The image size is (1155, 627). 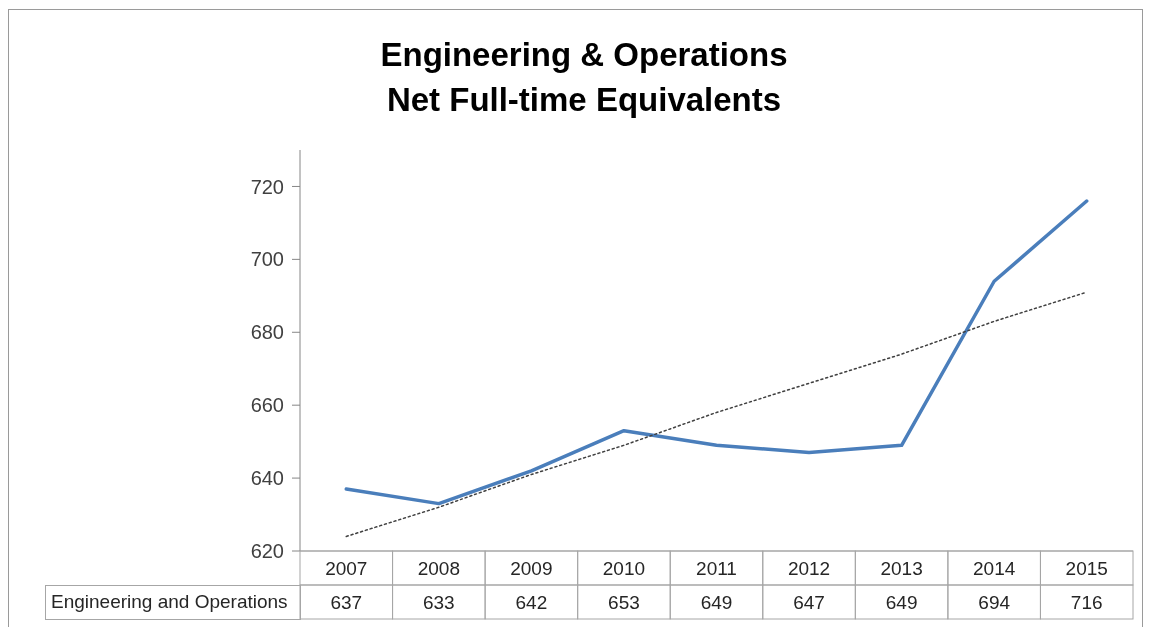 I want to click on y-tick-label: 660, so click(x=267, y=405).